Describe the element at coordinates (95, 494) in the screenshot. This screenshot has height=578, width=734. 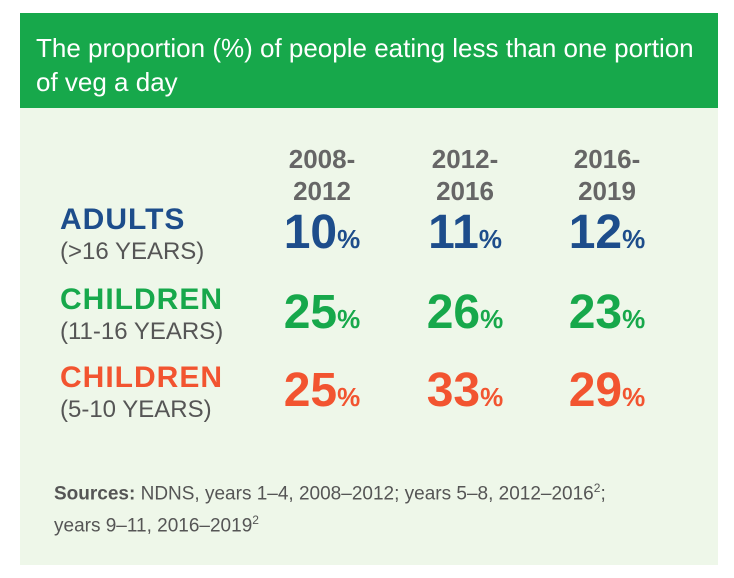
I see `sources-label: Sources:` at that location.